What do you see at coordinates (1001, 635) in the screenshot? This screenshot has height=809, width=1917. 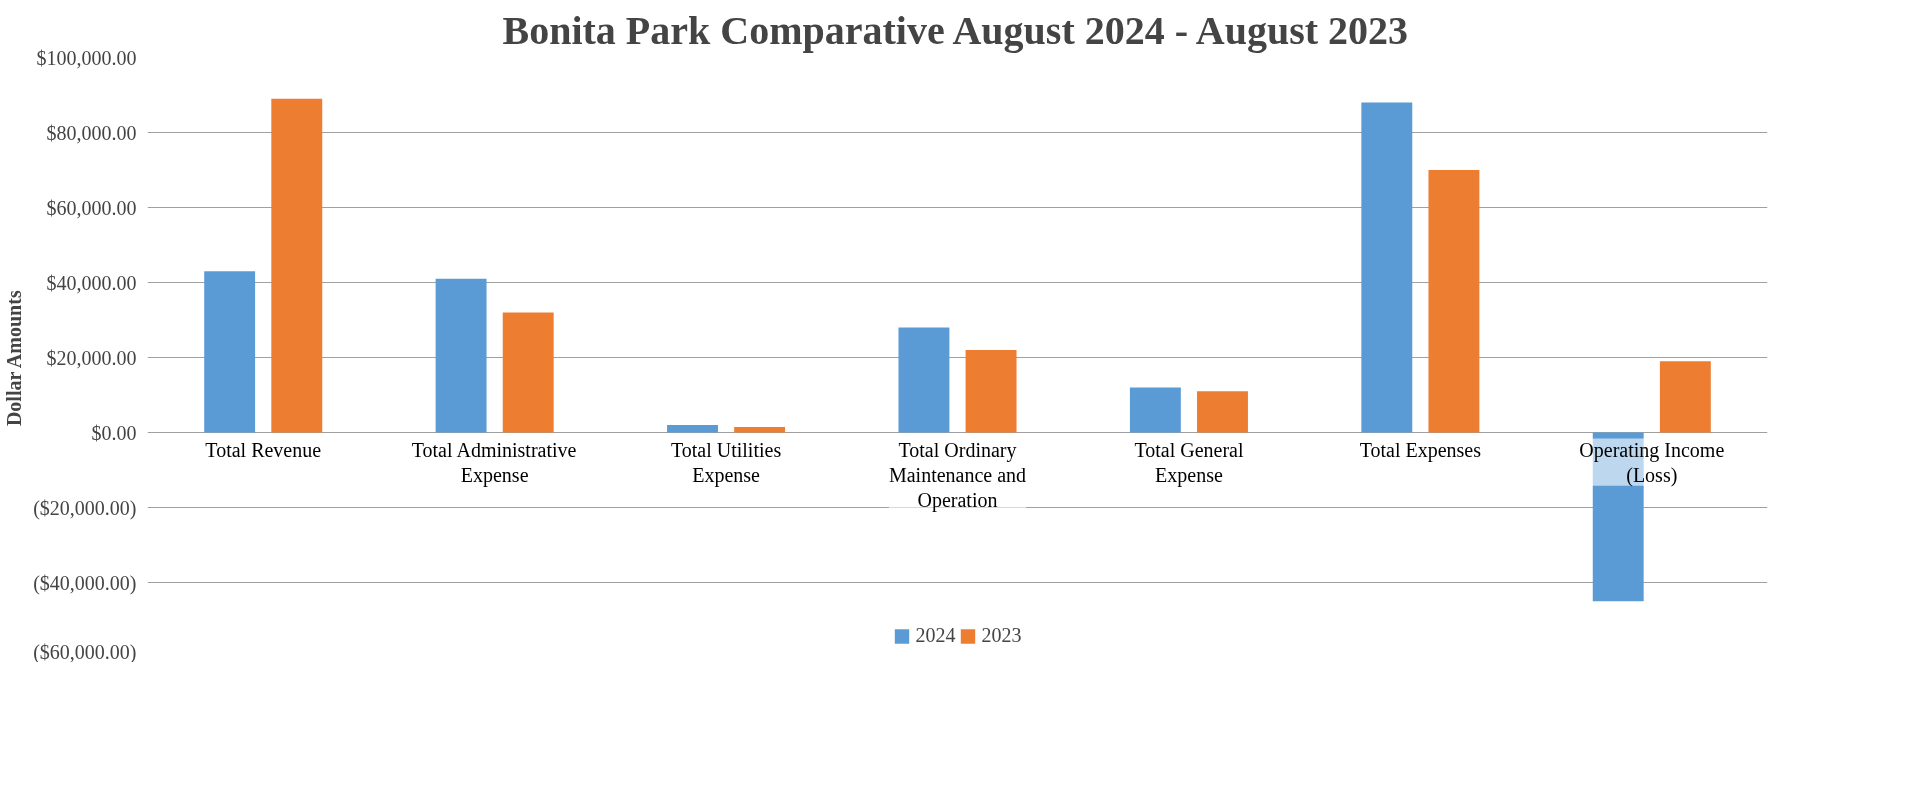 I see `legend-label: 2023` at bounding box center [1001, 635].